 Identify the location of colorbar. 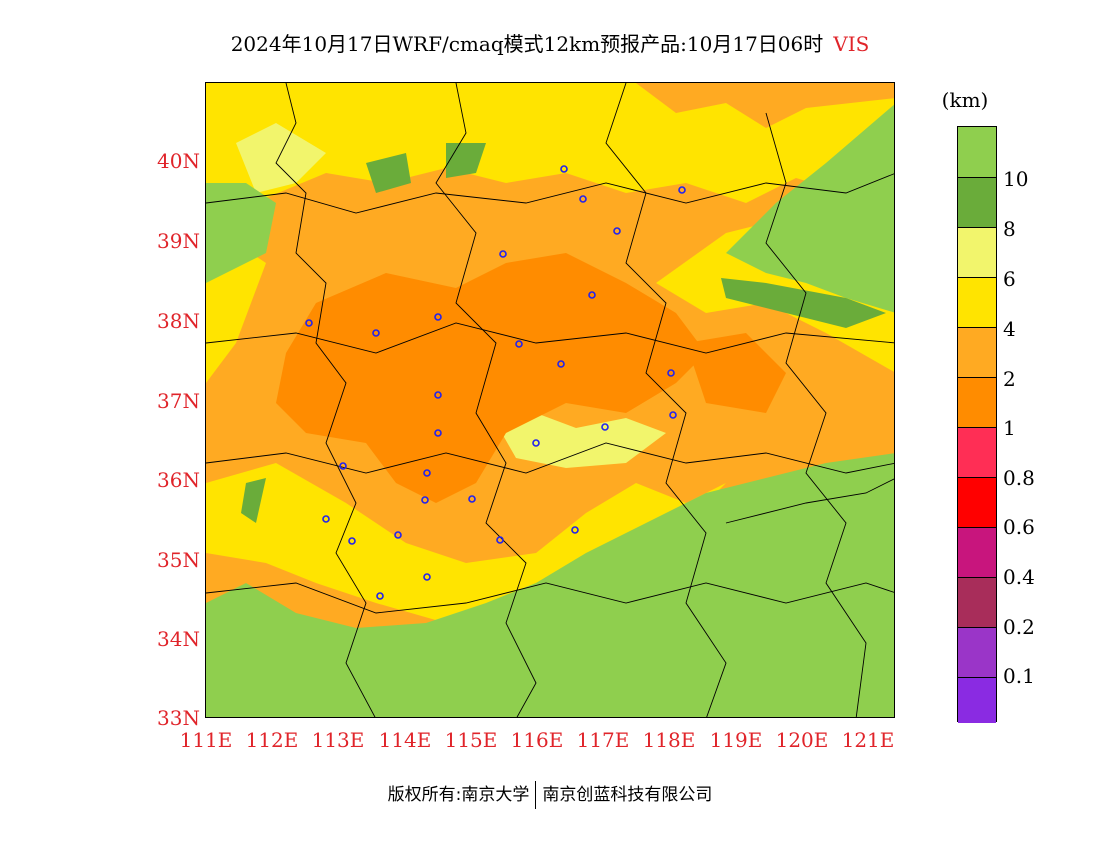
(977, 424).